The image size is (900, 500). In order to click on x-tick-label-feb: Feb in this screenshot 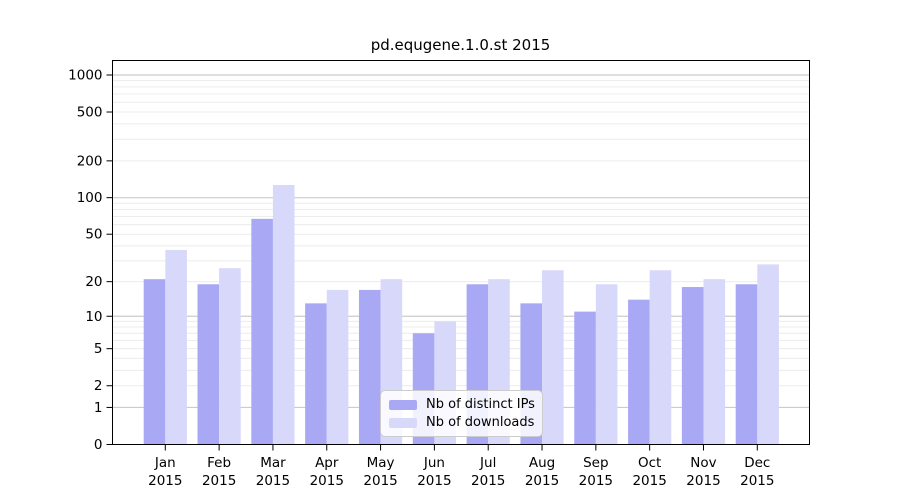, I will do `click(219, 463)`.